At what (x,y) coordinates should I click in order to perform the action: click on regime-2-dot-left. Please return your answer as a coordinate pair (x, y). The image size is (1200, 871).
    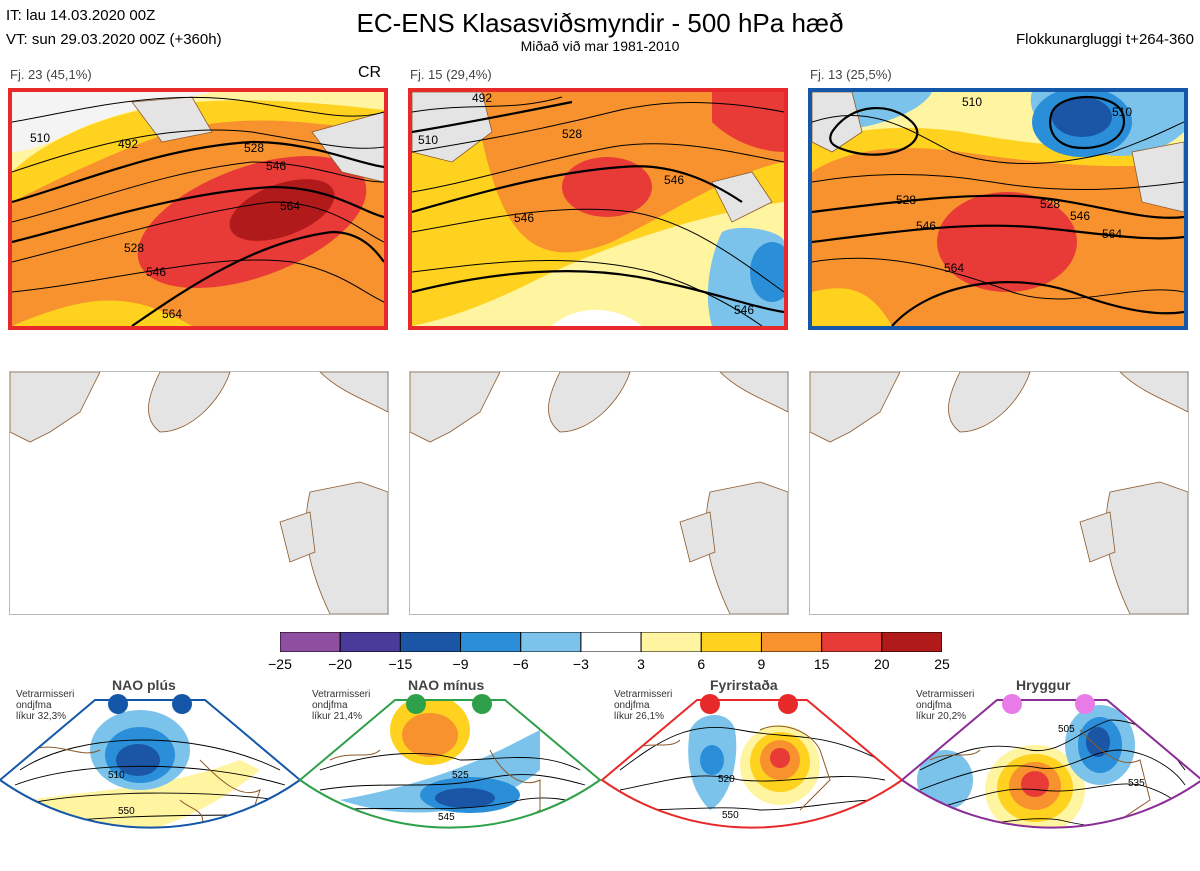
    Looking at the image, I should click on (416, 704).